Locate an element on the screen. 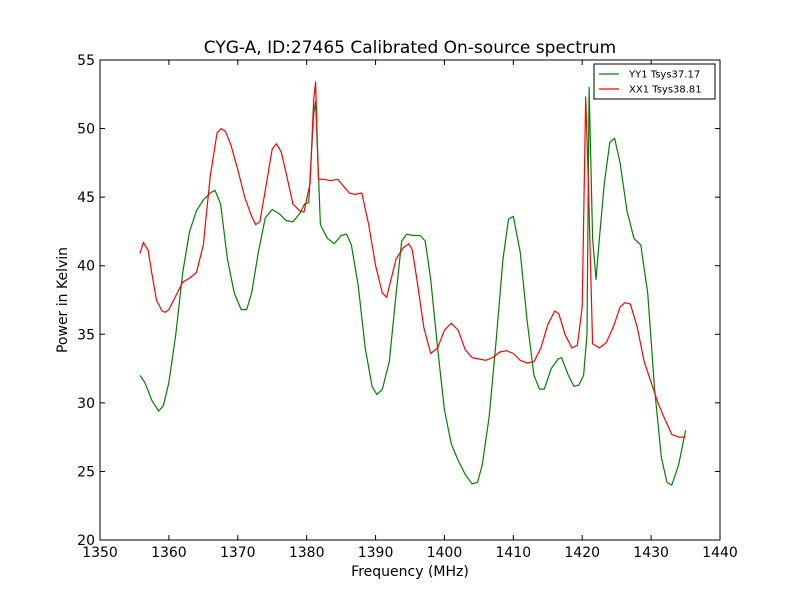 Image resolution: width=800 pixels, height=600 pixels. y-tick-label: 20 is located at coordinates (86, 541).